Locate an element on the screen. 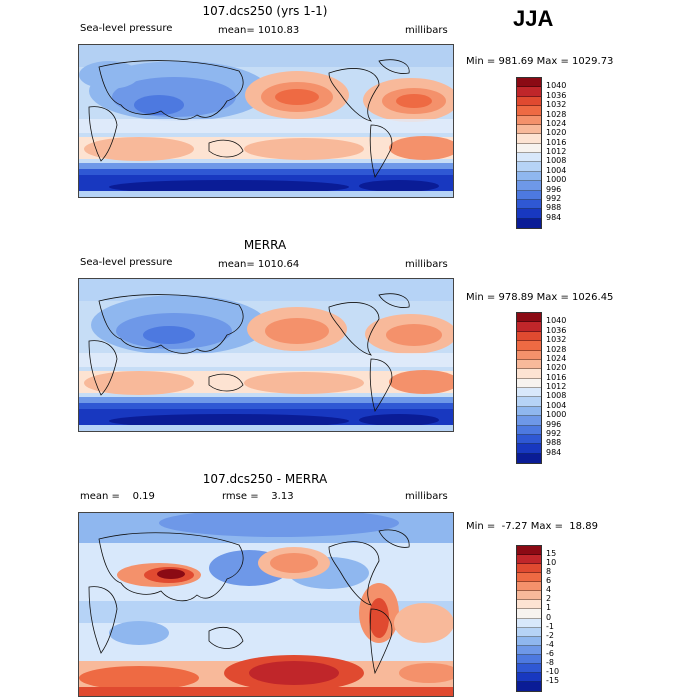 The width and height of the screenshot is (700, 700). colorbar-label: -6 is located at coordinates (550, 653).